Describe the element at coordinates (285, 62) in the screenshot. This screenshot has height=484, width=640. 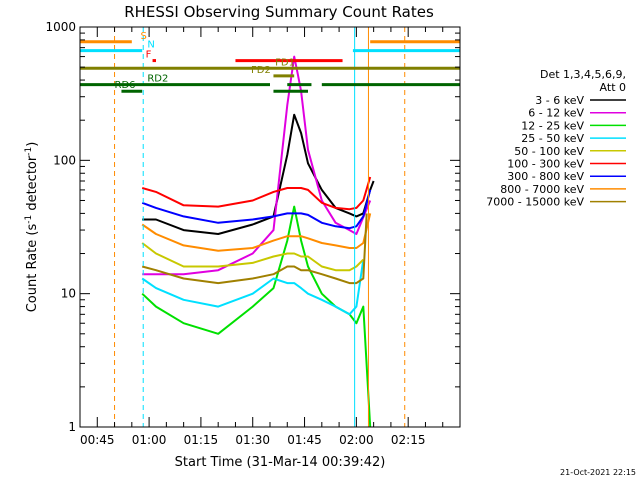
I see `flag-label-3: FD1` at that location.